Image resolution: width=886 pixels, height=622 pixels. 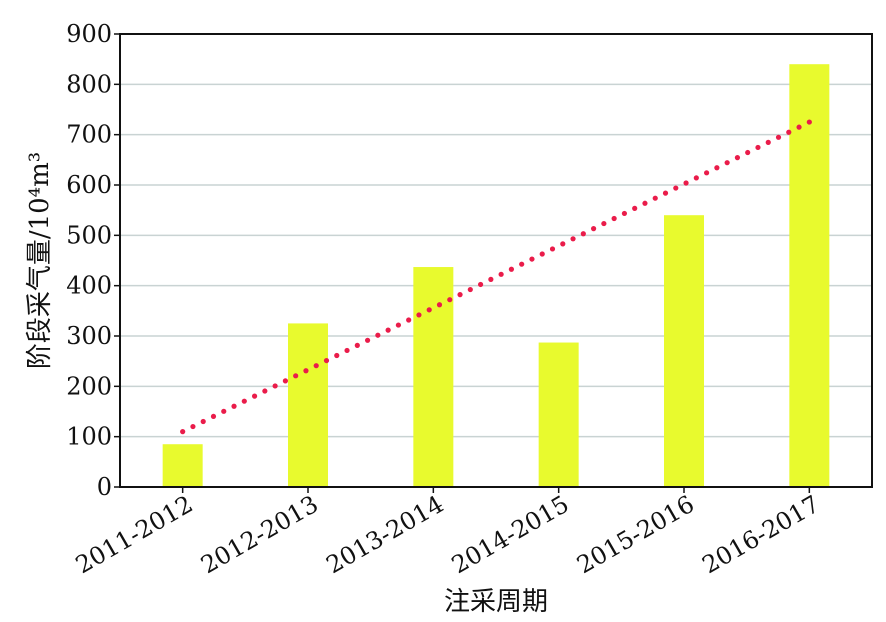 I want to click on y-axis-ticks: 0 100 200 300 400 500 600 700 800 900, so click(x=93, y=260).